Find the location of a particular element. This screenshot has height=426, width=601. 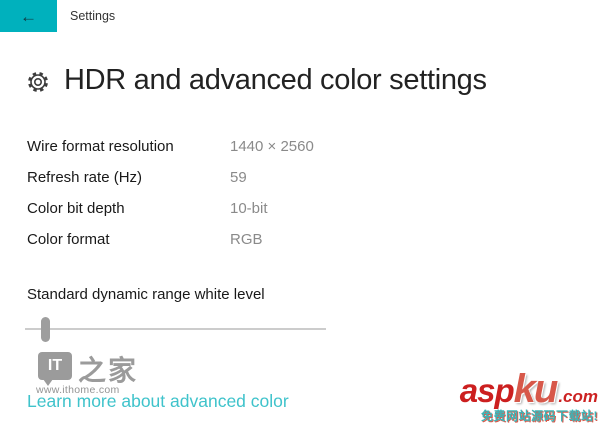

back-arrow-icon: ← is located at coordinates (28, 16).